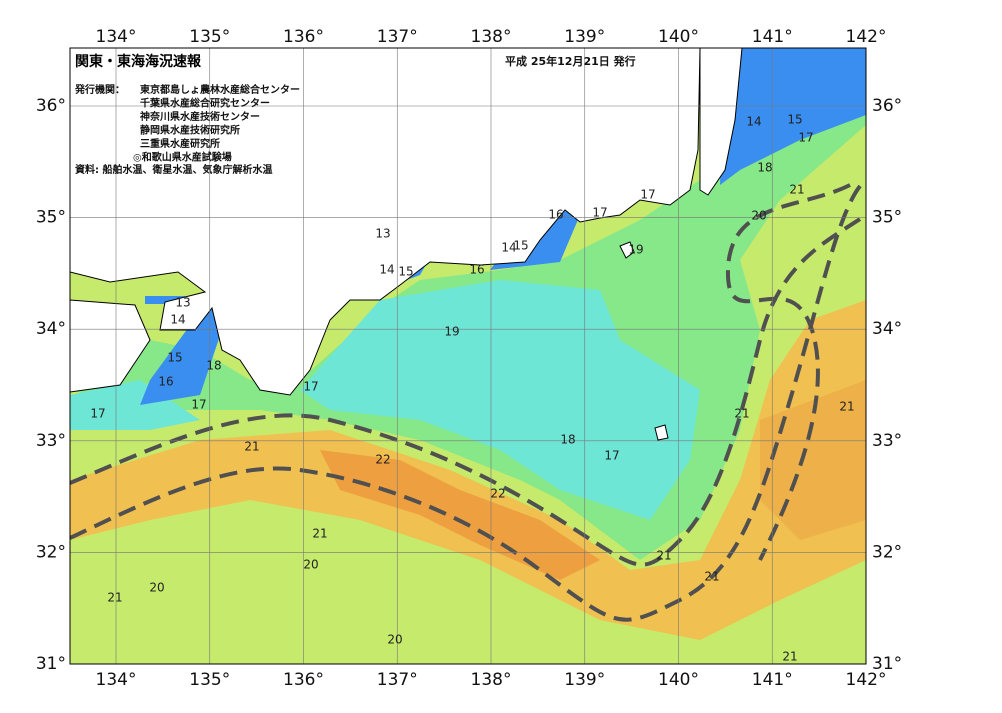 This screenshot has width=1002, height=713. Describe the element at coordinates (182, 157) in the screenshot. I see `issuer: ◎和歌山県水産試験場` at that location.